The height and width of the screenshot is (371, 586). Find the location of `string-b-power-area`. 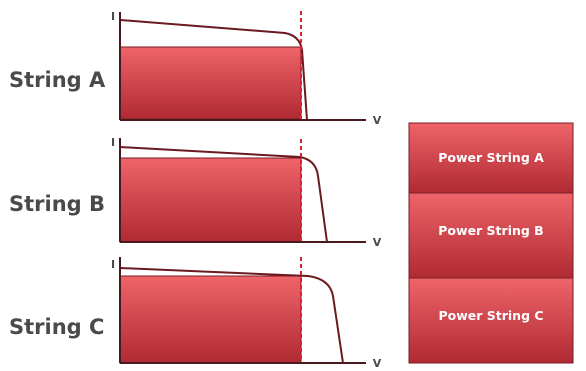

string-b-power-area is located at coordinates (210, 200).